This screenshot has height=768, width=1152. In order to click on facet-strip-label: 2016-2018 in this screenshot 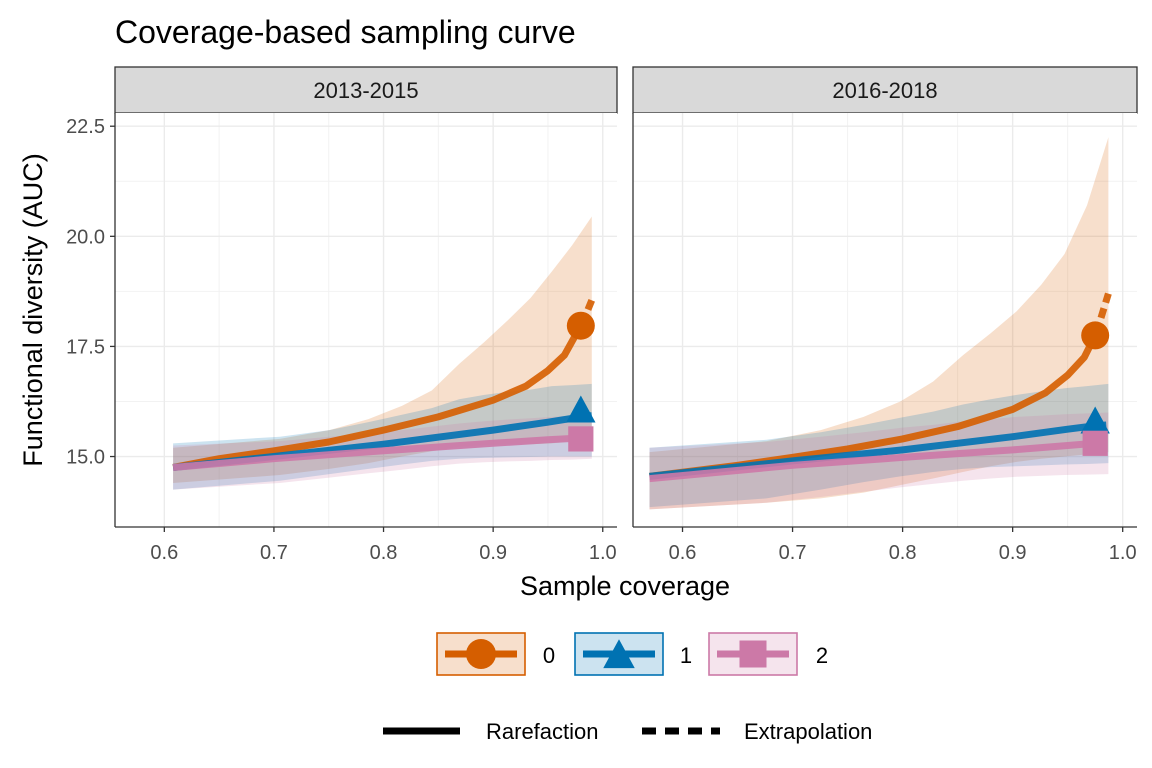, I will do `click(884, 90)`.